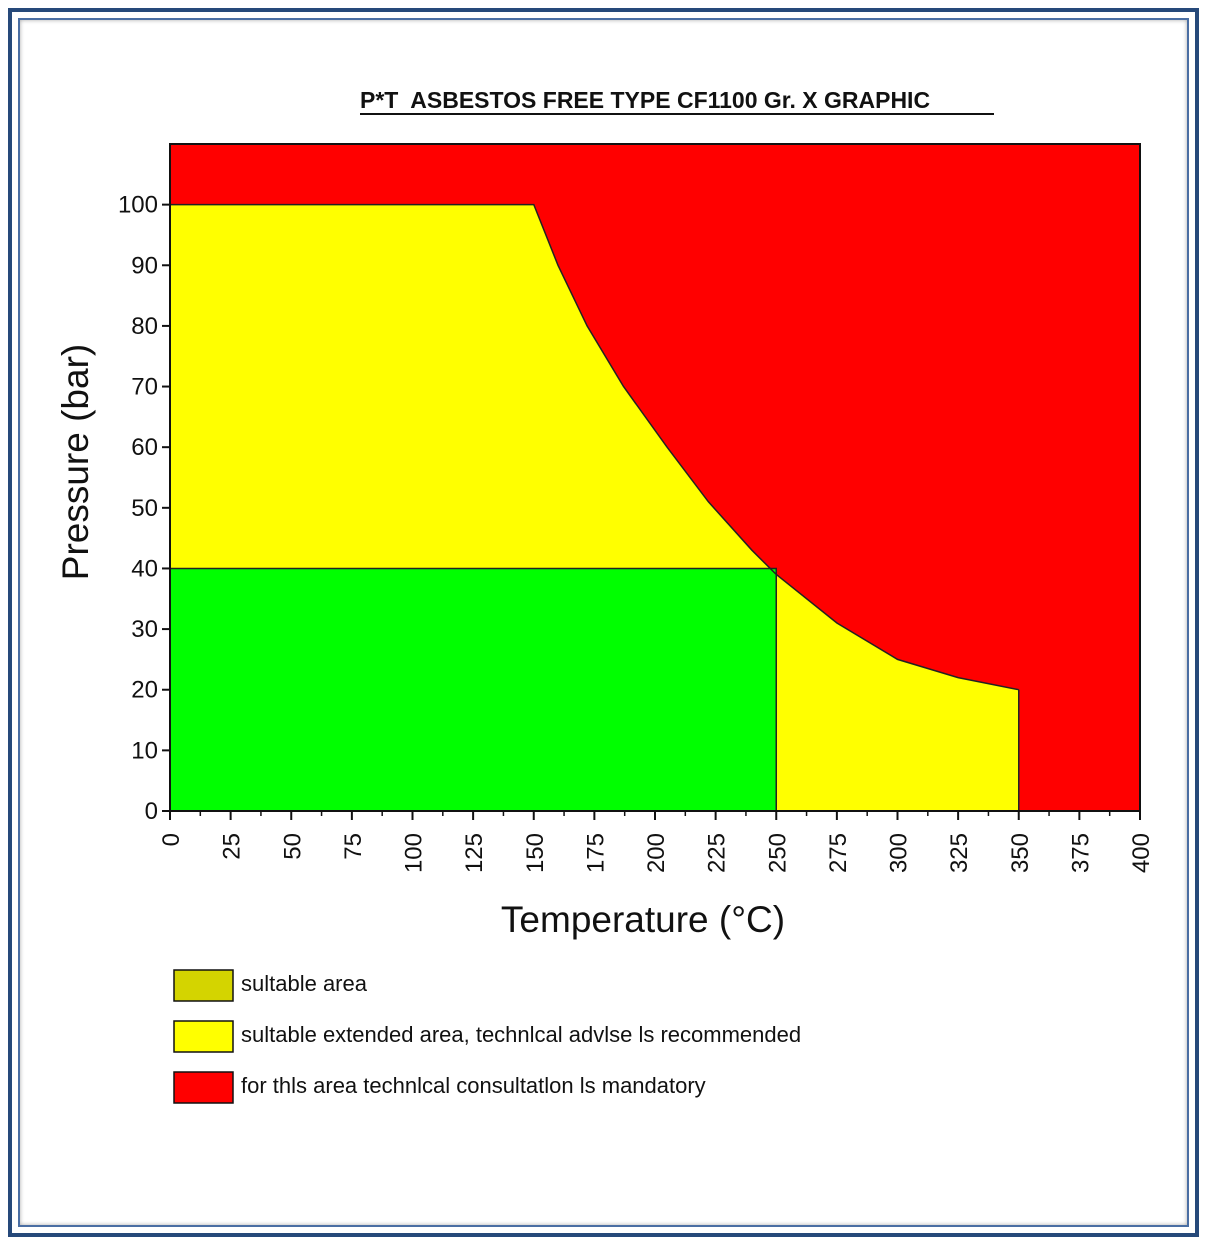  I want to click on y-tick-label: 10, so click(144, 750).